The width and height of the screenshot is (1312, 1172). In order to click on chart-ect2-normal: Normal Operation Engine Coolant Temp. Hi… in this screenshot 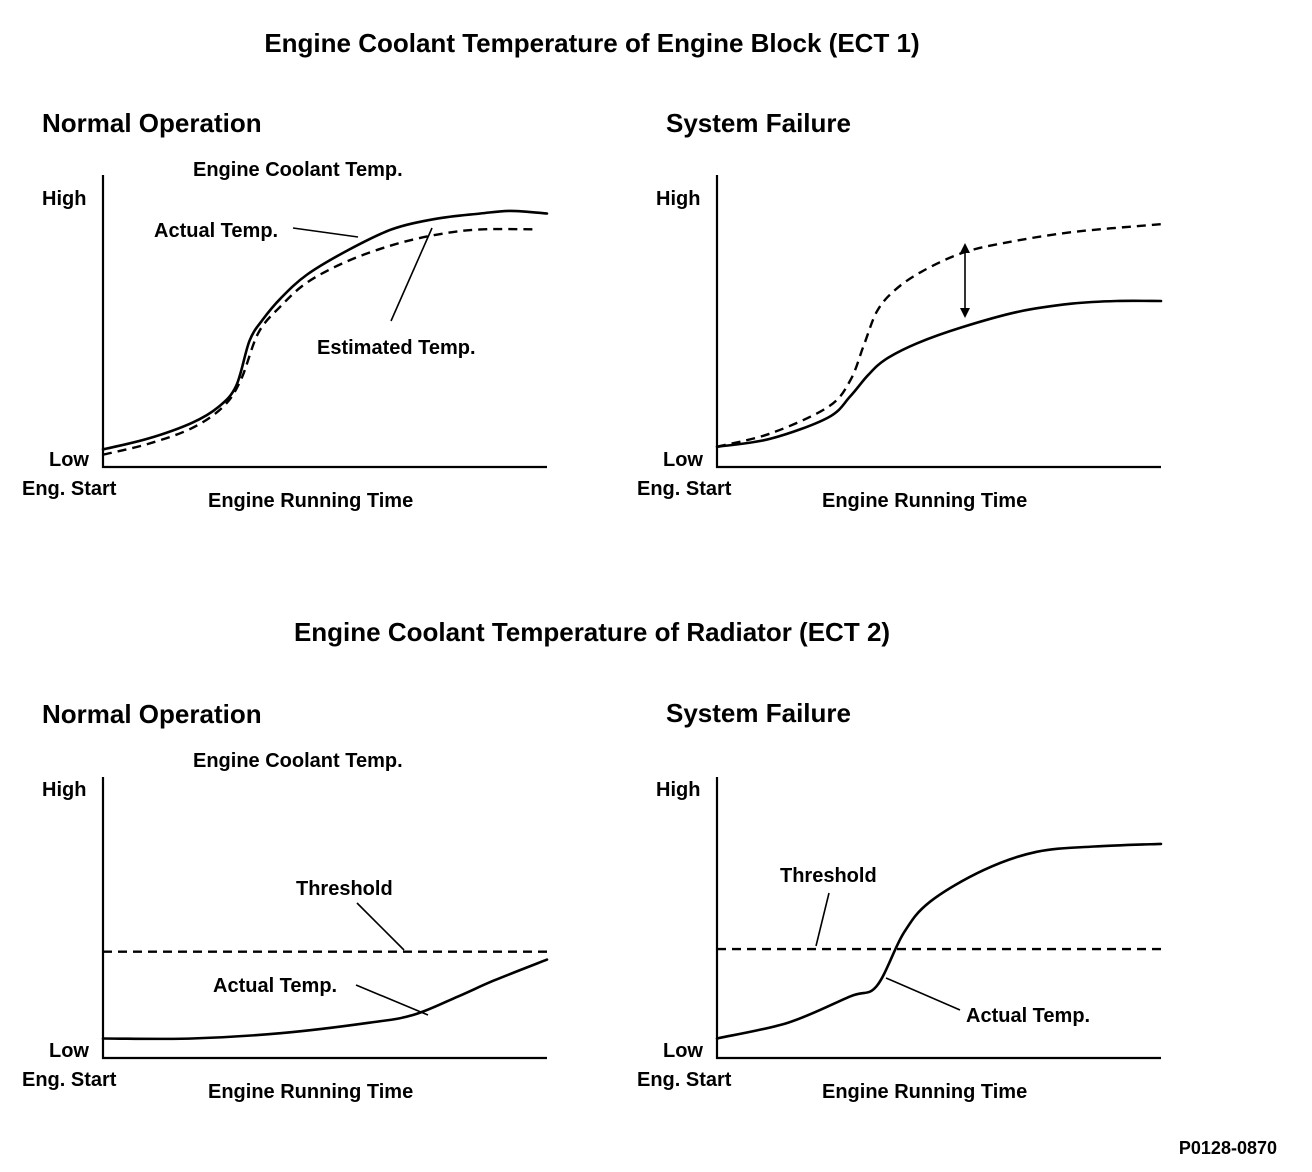, I will do `click(285, 901)`.